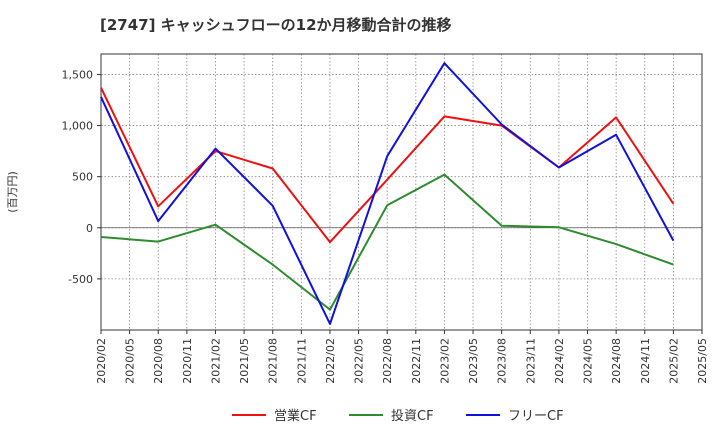  What do you see at coordinates (387, 361) in the screenshot?
I see `x-tick-label: 2022/08` at bounding box center [387, 361].